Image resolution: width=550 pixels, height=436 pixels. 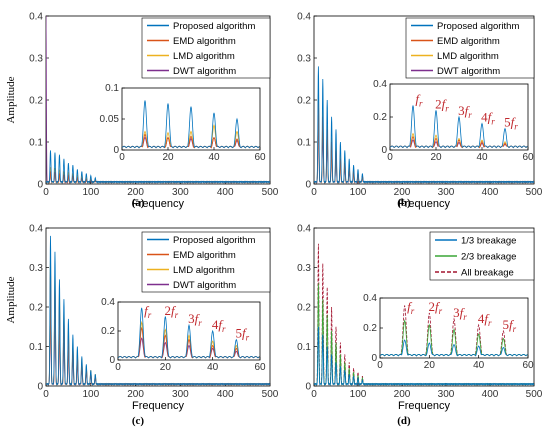 I want to click on panel-a-ytick-label: 0, so click(x=40, y=185).